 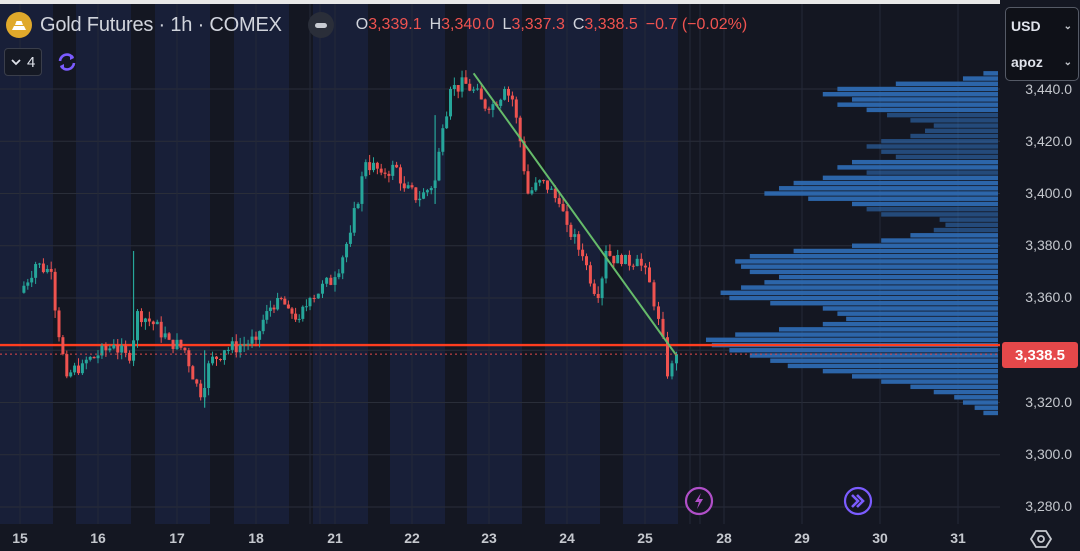 I want to click on time-label: 23, so click(x=489, y=538).